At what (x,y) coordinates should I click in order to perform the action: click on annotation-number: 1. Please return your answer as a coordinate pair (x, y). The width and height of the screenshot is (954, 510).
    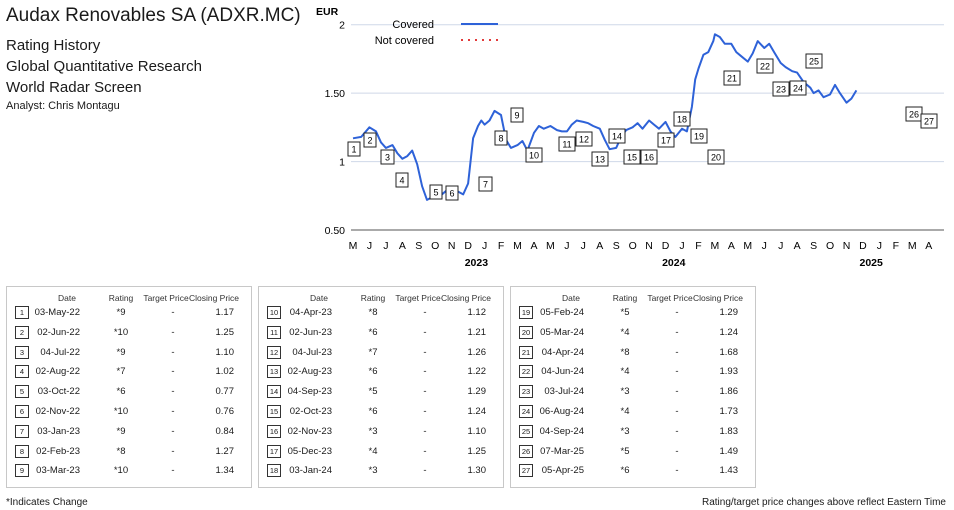
    Looking at the image, I should click on (353, 150).